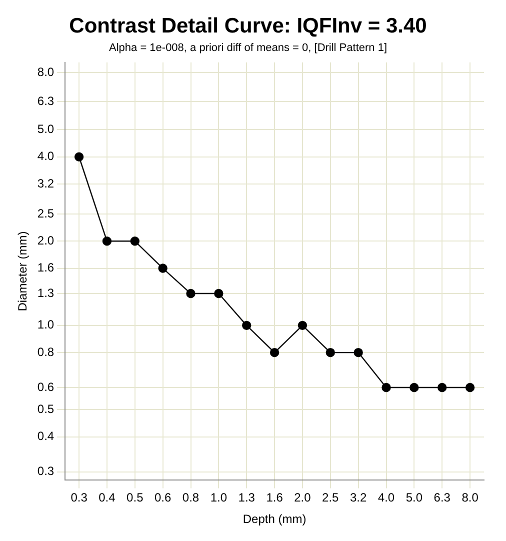 This screenshot has width=506, height=541. What do you see at coordinates (219, 497) in the screenshot?
I see `x-tick-label: 1.0` at bounding box center [219, 497].